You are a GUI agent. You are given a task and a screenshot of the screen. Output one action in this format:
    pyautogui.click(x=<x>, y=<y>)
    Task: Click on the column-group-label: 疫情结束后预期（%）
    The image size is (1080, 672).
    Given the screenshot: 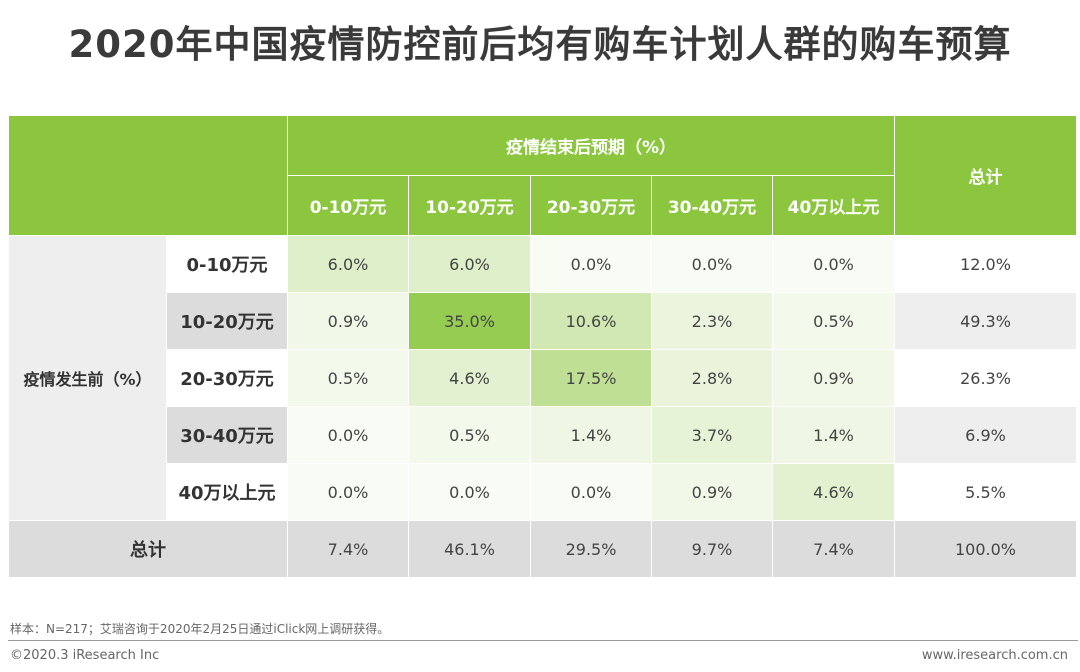 What is the action you would take?
    pyautogui.click(x=591, y=145)
    